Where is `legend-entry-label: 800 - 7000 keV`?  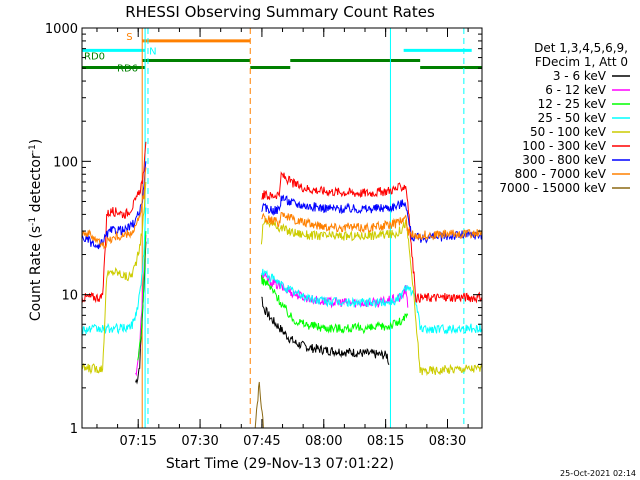 legend-entry-label: 800 - 7000 keV is located at coordinates (561, 174).